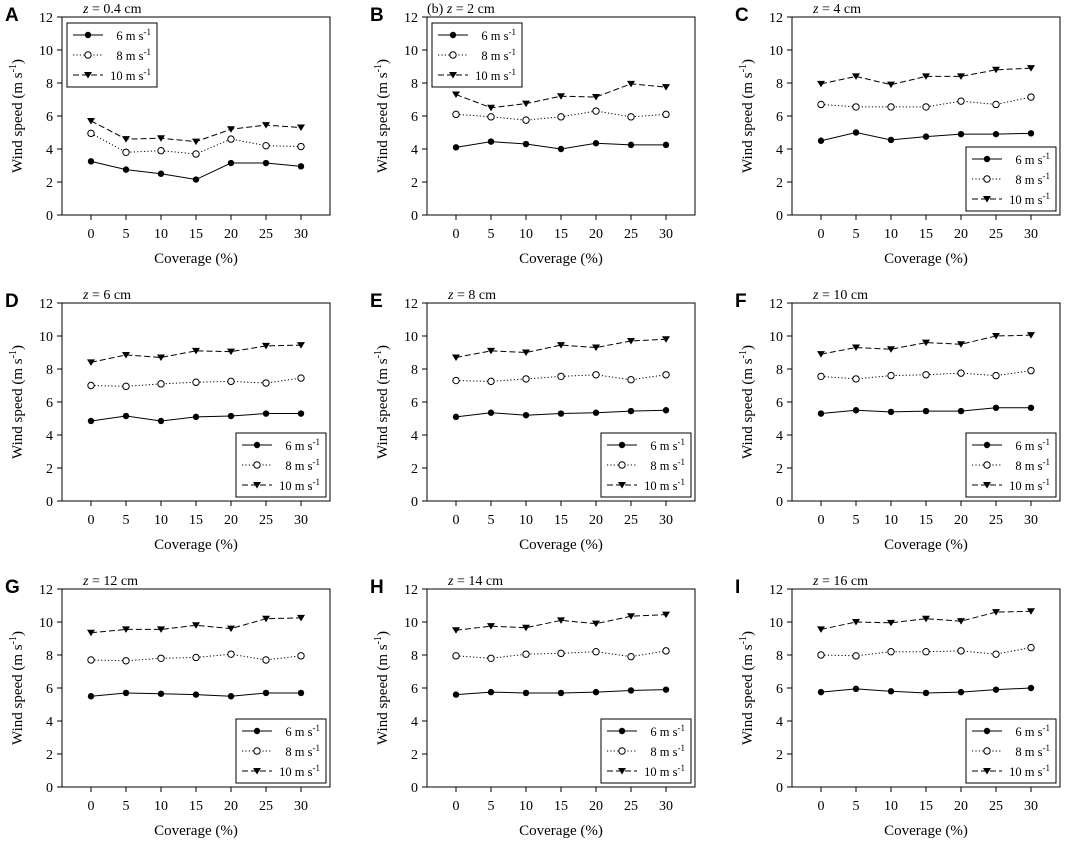  I want to click on panel-title: z = 0.4 cm, so click(112, 9).